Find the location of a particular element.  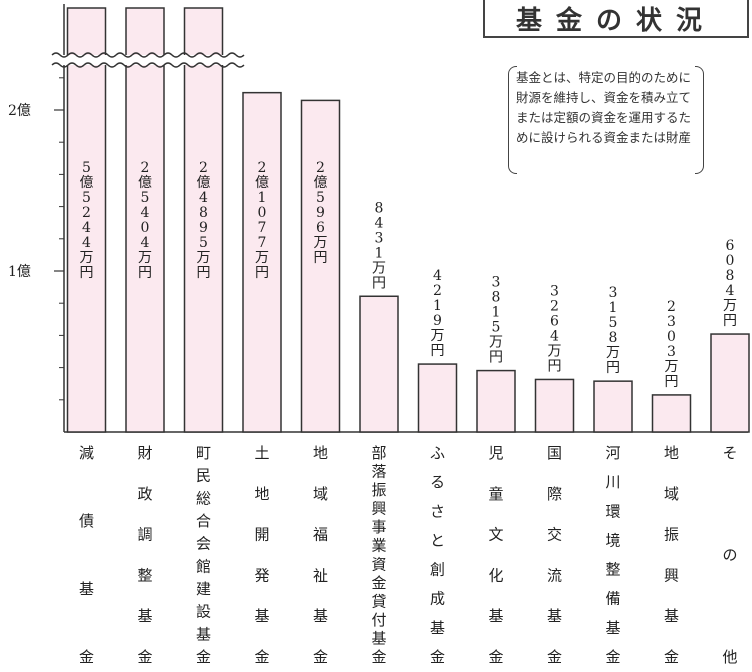

value-label-0: 5 億 5 2 4 4 万円 is located at coordinates (87, 220).